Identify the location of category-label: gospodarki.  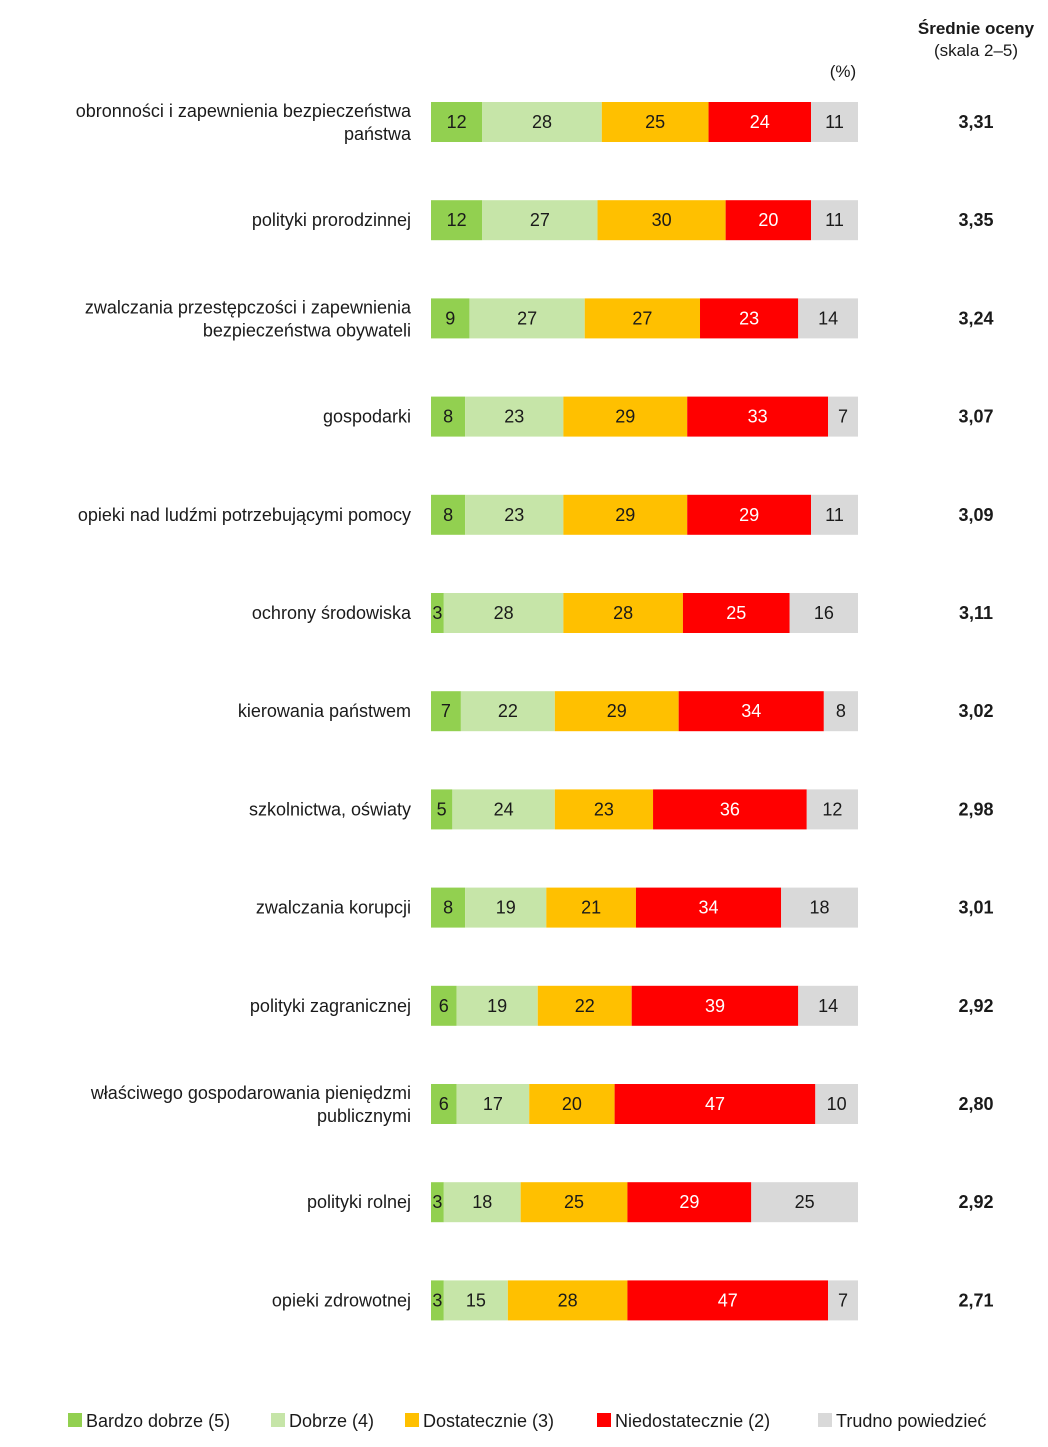
(367, 417).